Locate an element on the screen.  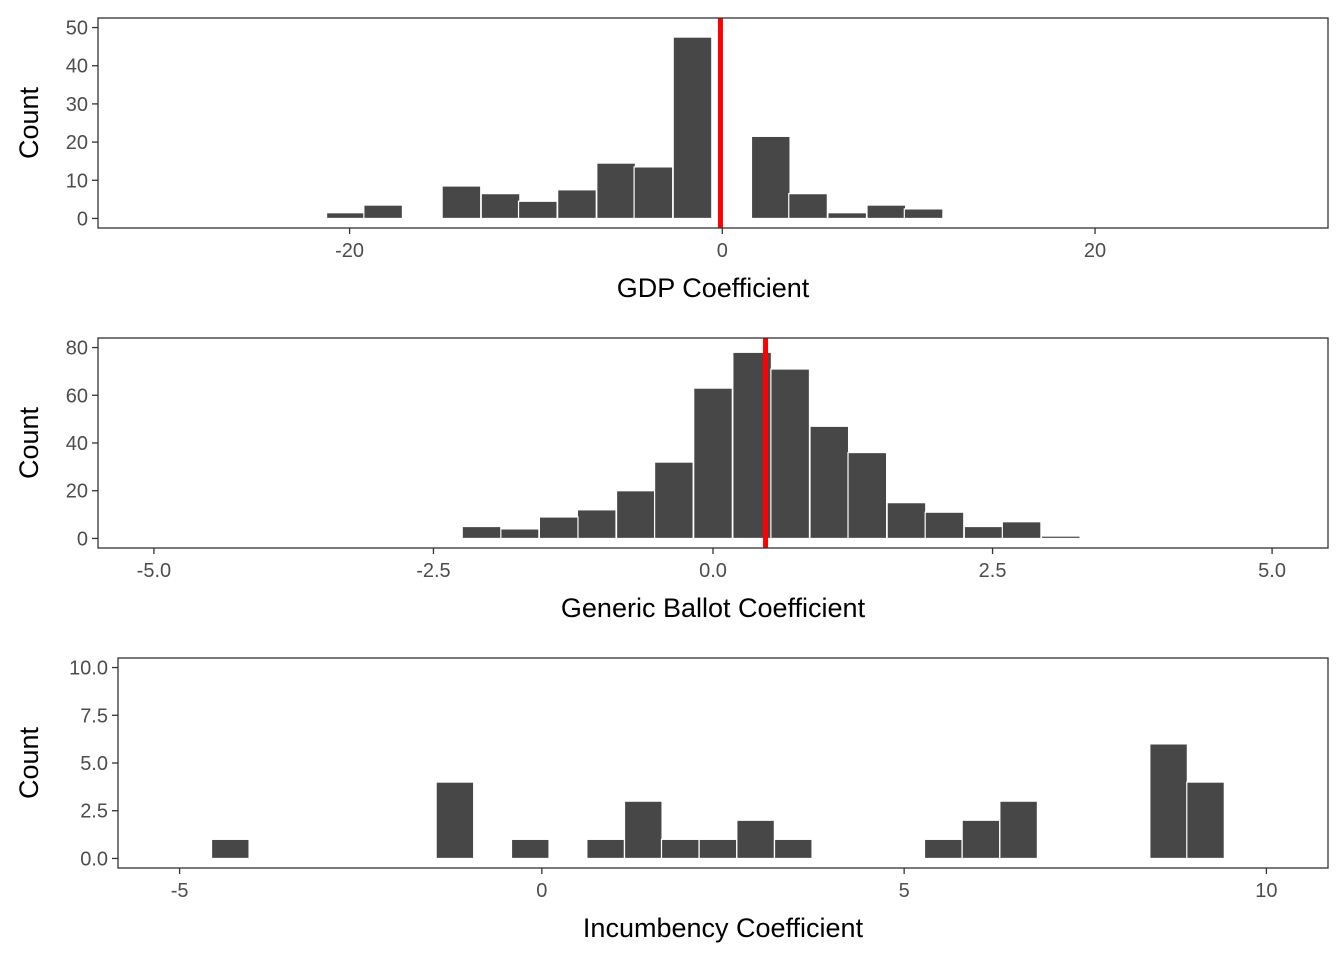
x-tick-label: -5.0 is located at coordinates (154, 571).